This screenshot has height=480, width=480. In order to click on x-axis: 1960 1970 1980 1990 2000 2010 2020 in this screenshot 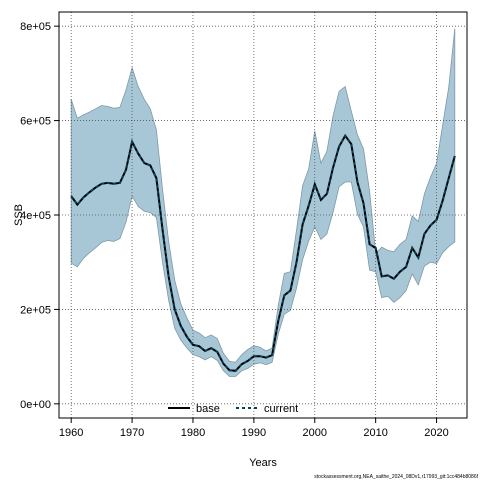, I will do `click(254, 428)`.